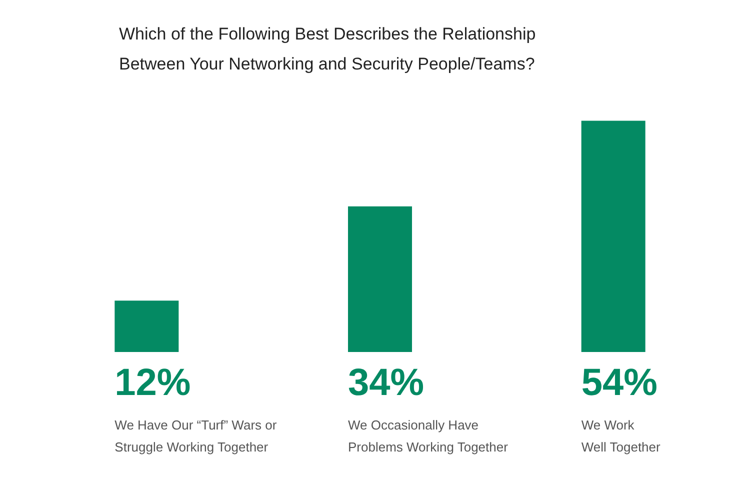 The image size is (730, 502). What do you see at coordinates (386, 383) in the screenshot?
I see `data-label: 34%` at bounding box center [386, 383].